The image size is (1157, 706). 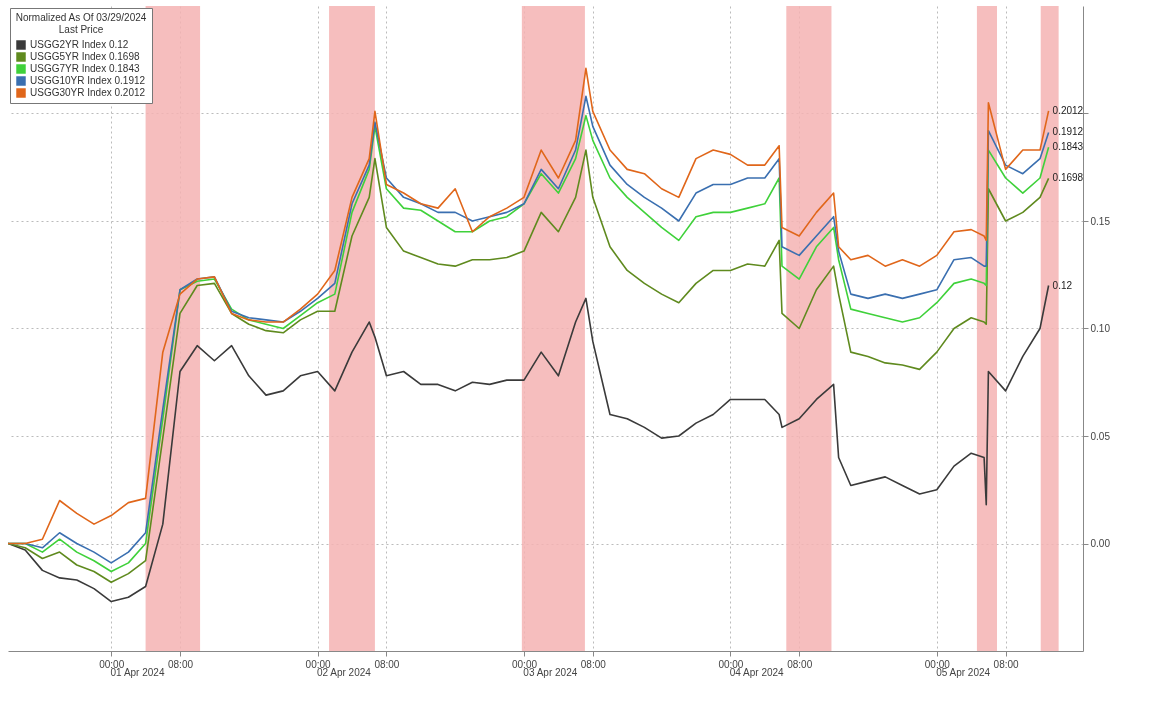 What do you see at coordinates (1100, 328) in the screenshot?
I see `y-tick-label: 0.10` at bounding box center [1100, 328].